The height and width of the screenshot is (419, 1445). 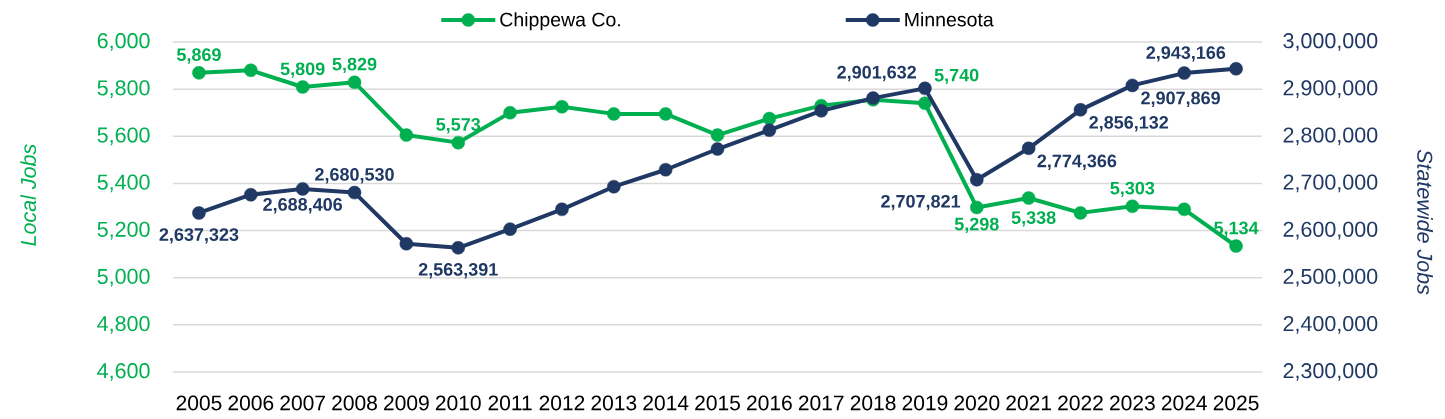 What do you see at coordinates (562, 403) in the screenshot?
I see `x-tick-label: 2012` at bounding box center [562, 403].